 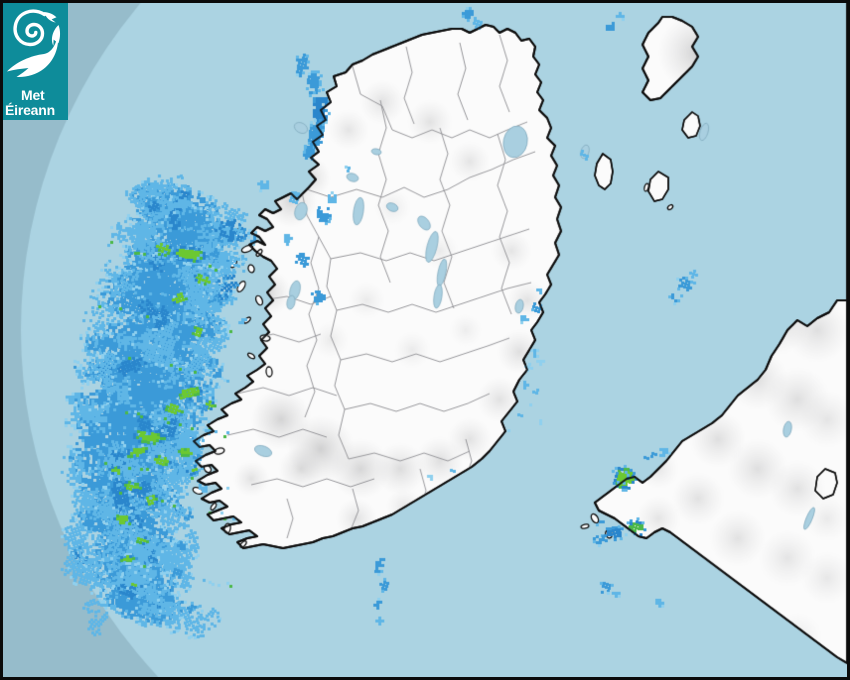 What do you see at coordinates (30, 110) in the screenshot?
I see `logo-line-2: Éireann` at bounding box center [30, 110].